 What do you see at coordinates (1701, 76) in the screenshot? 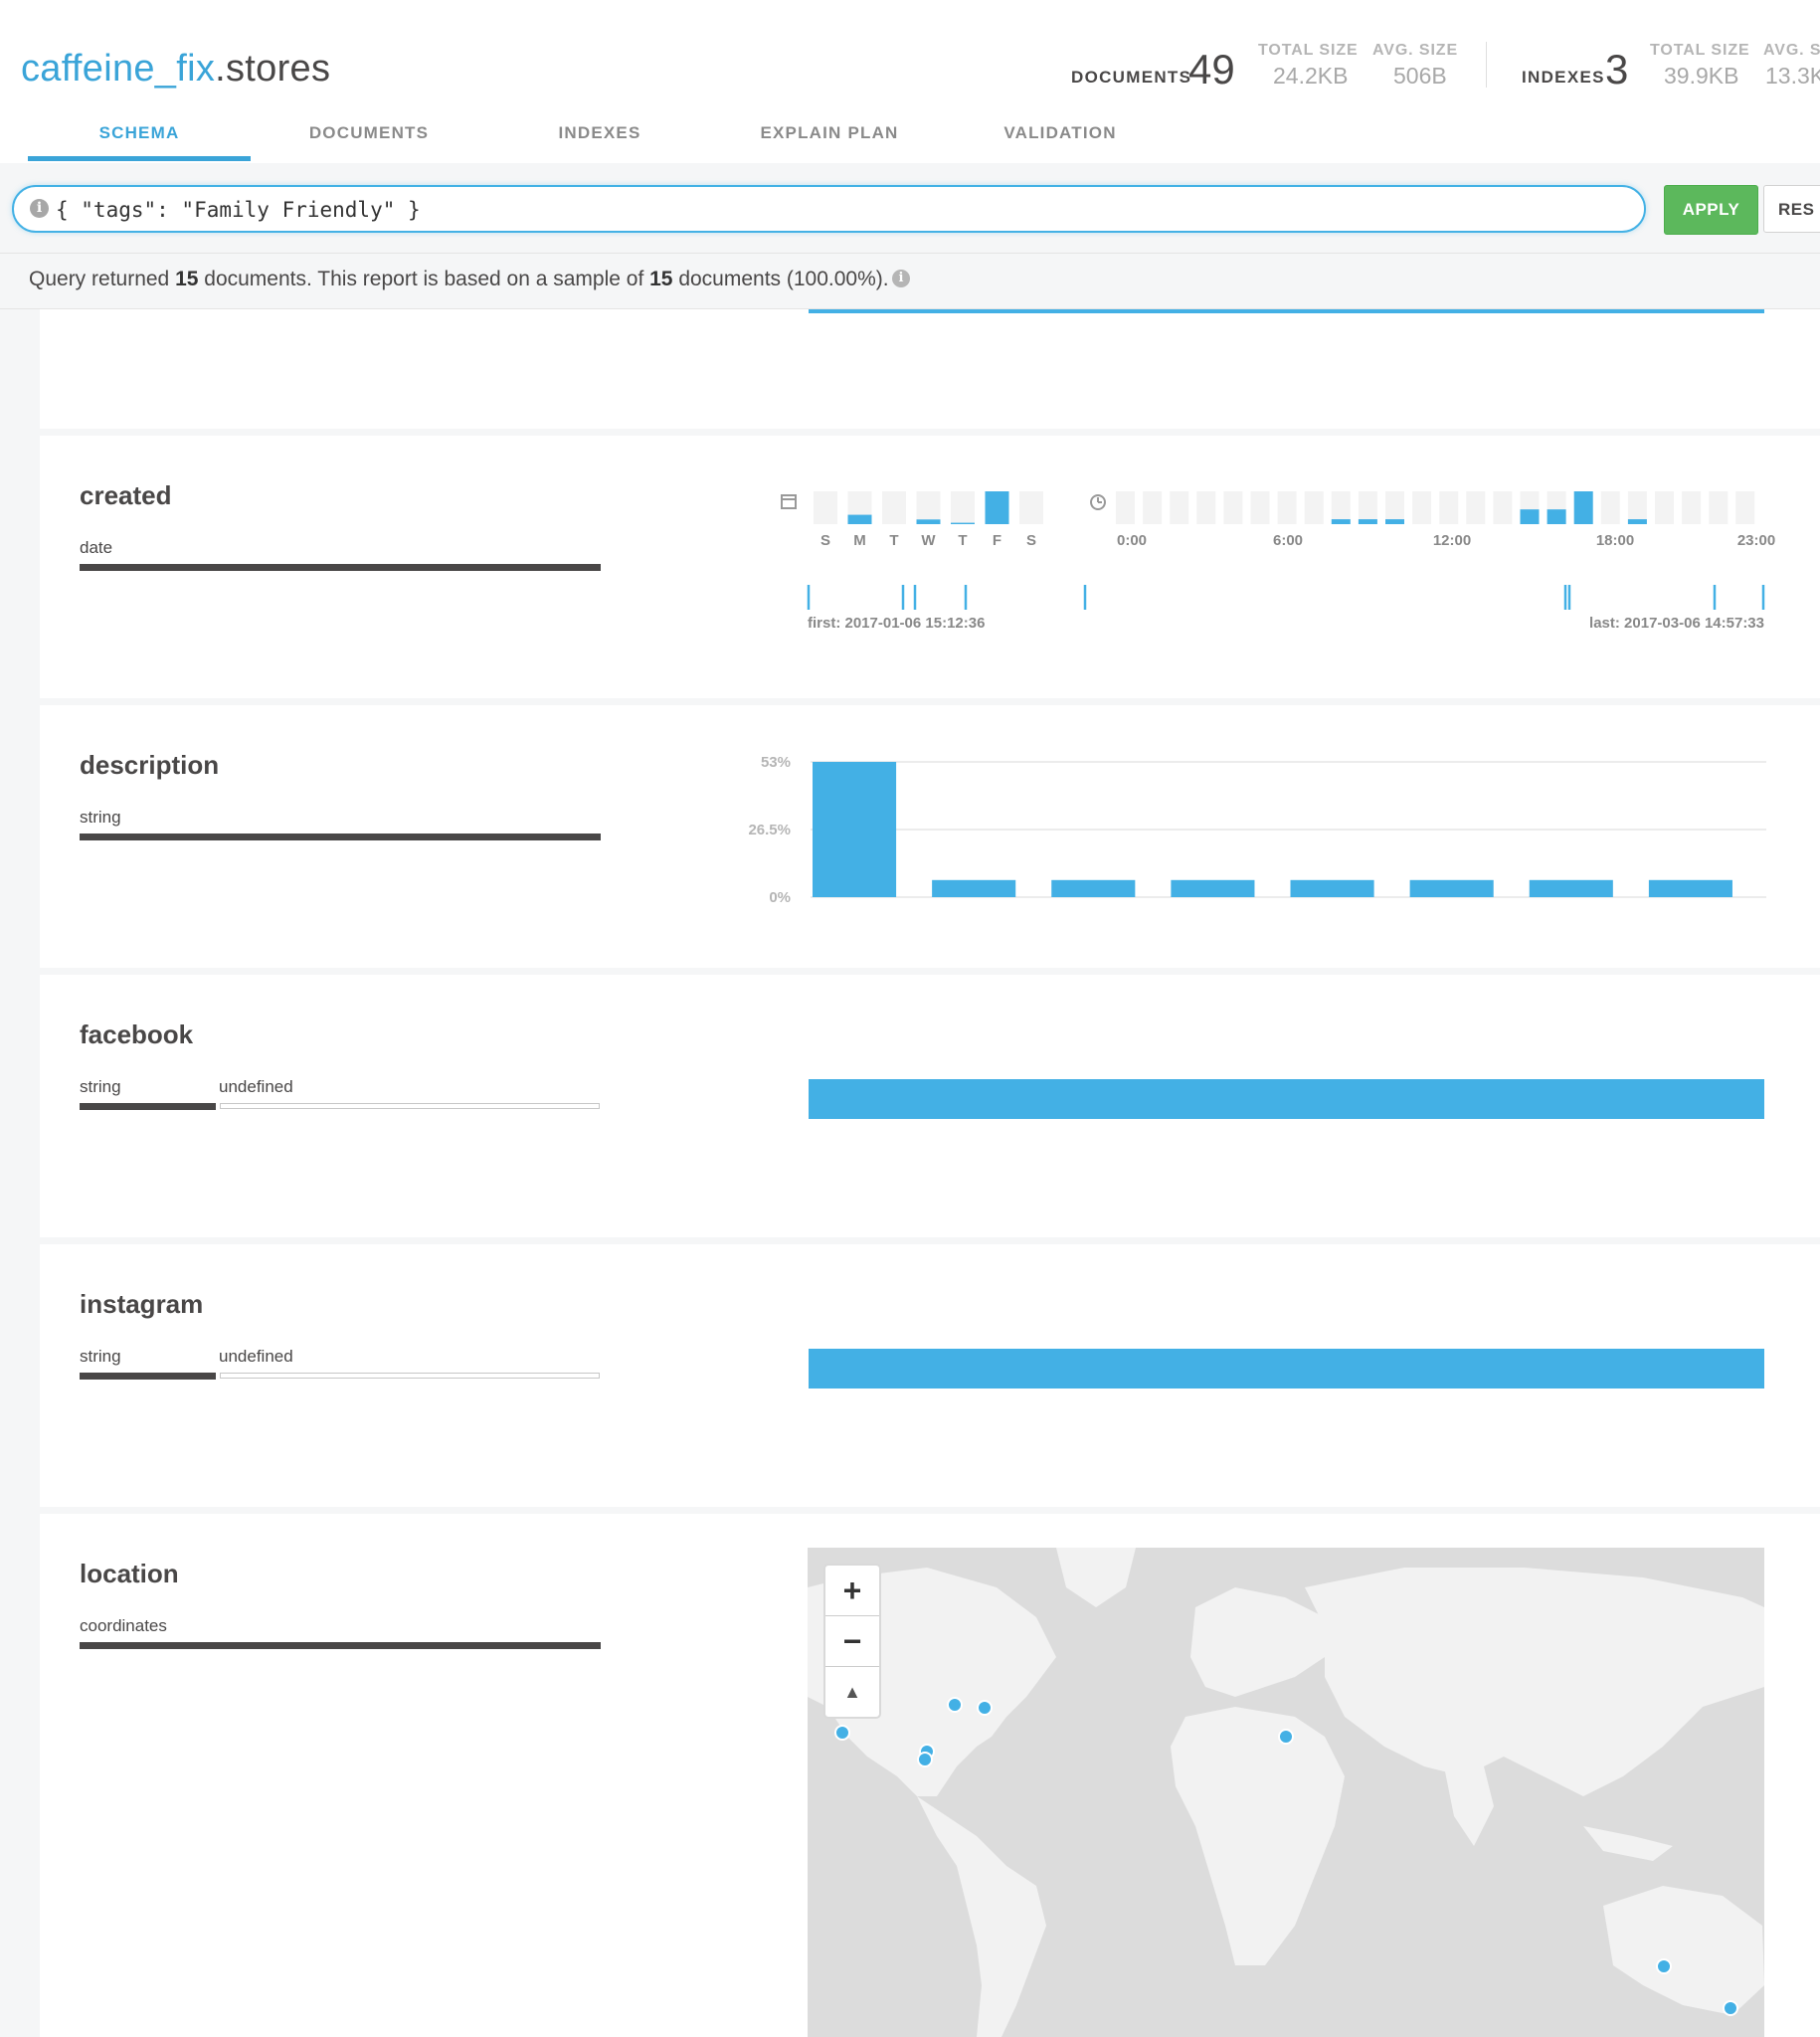
I see `indexes-total-size: 39.9KB` at bounding box center [1701, 76].